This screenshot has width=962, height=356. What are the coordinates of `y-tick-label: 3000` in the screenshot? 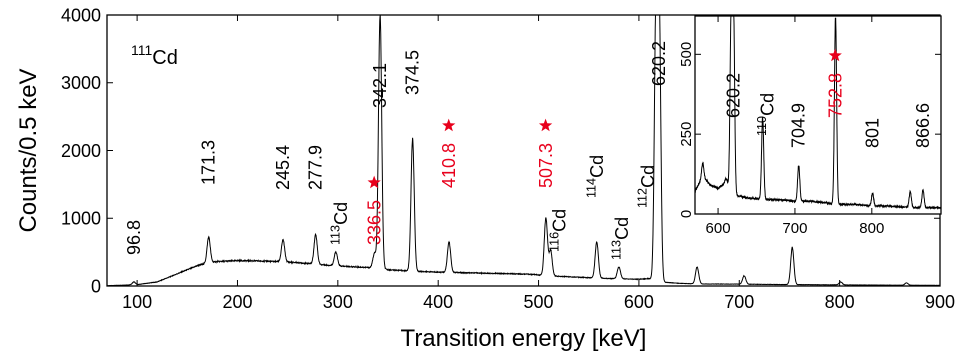 It's located at (81, 83).